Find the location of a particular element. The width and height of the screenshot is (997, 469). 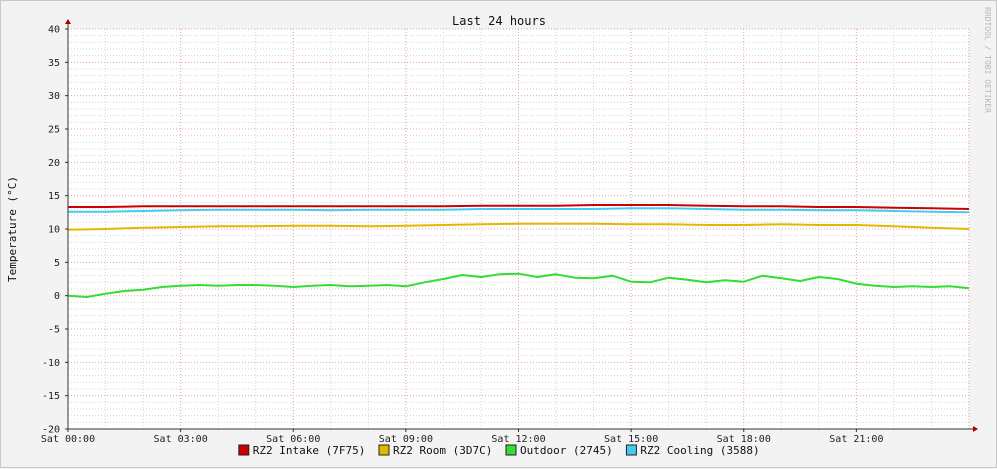

y-tick-label: 0 is located at coordinates (57, 296).